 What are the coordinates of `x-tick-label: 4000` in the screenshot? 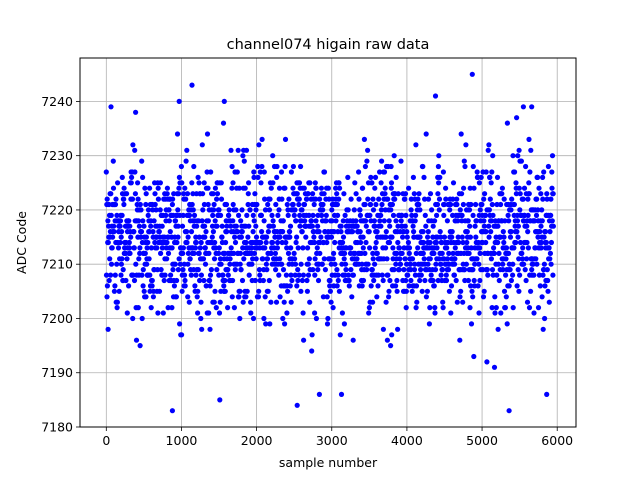 It's located at (407, 440).